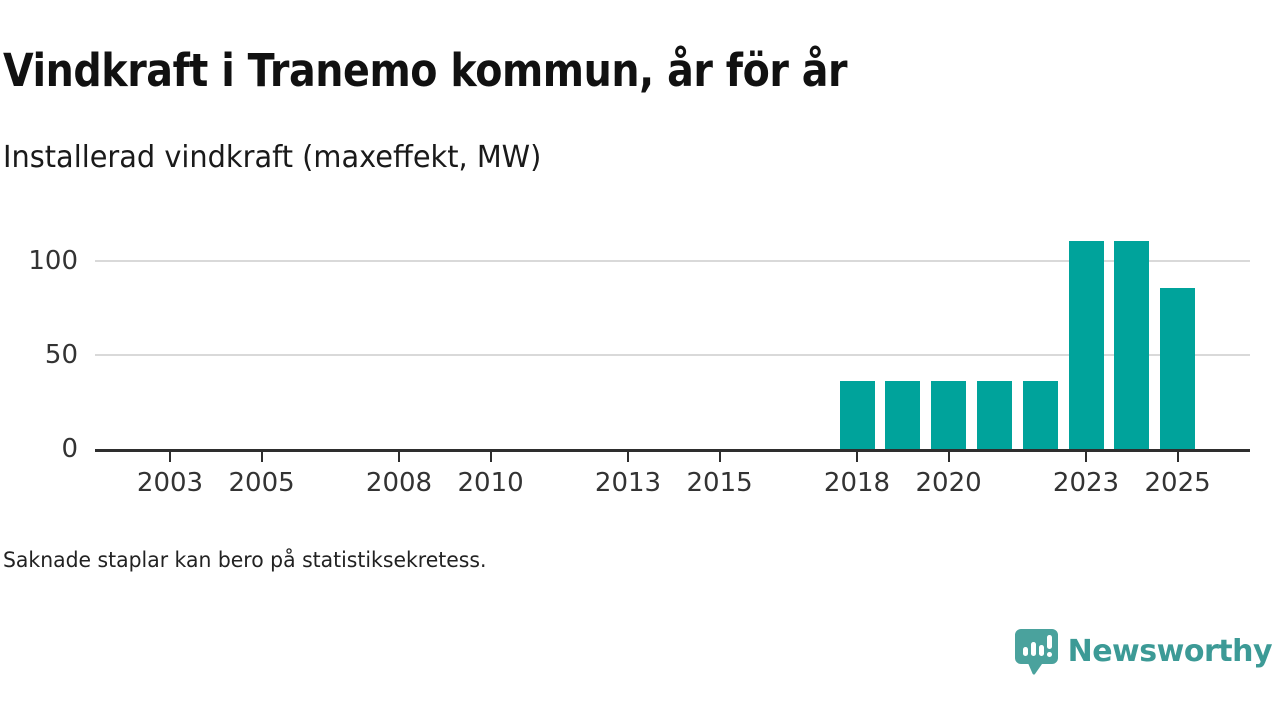  I want to click on bar-2019, so click(902, 415).